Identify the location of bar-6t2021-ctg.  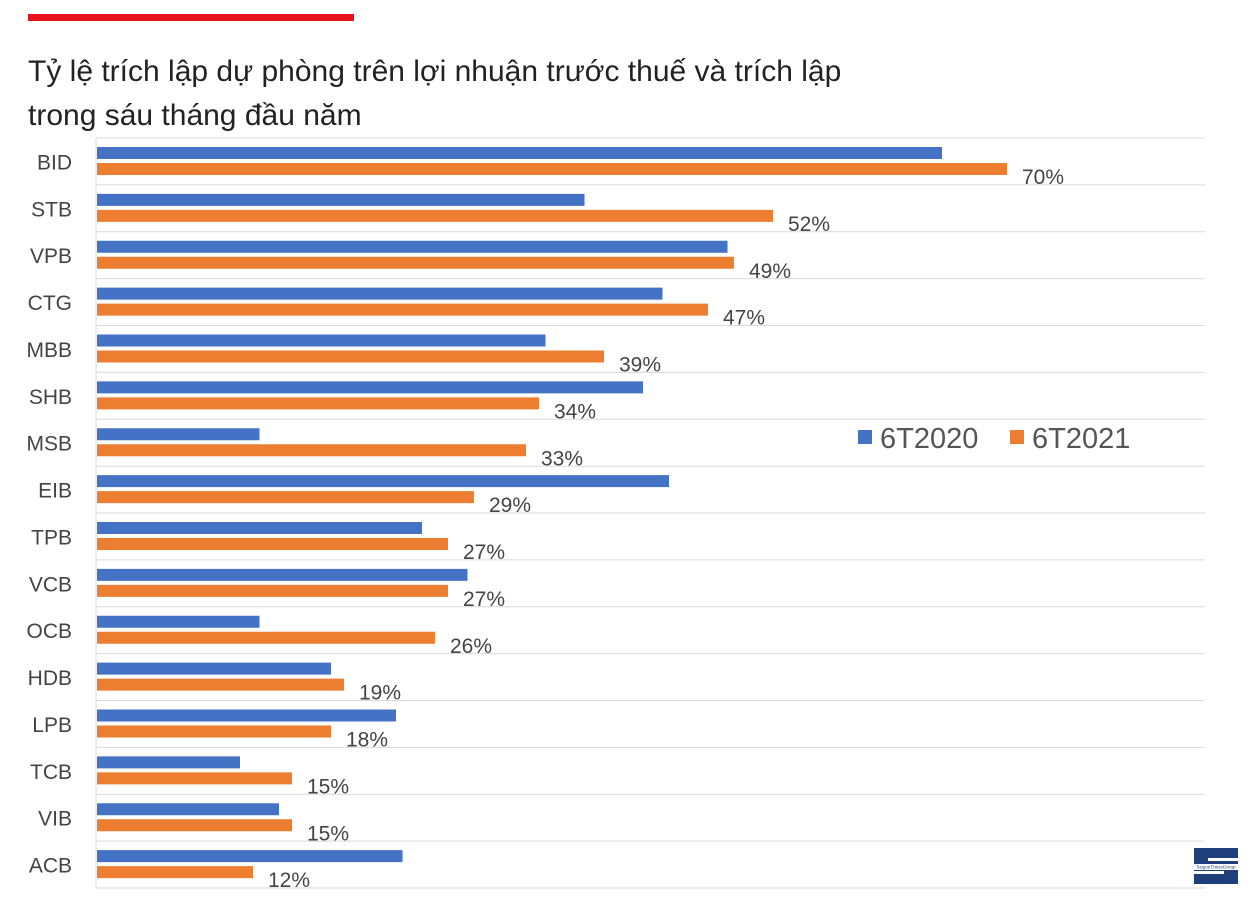
(402, 309).